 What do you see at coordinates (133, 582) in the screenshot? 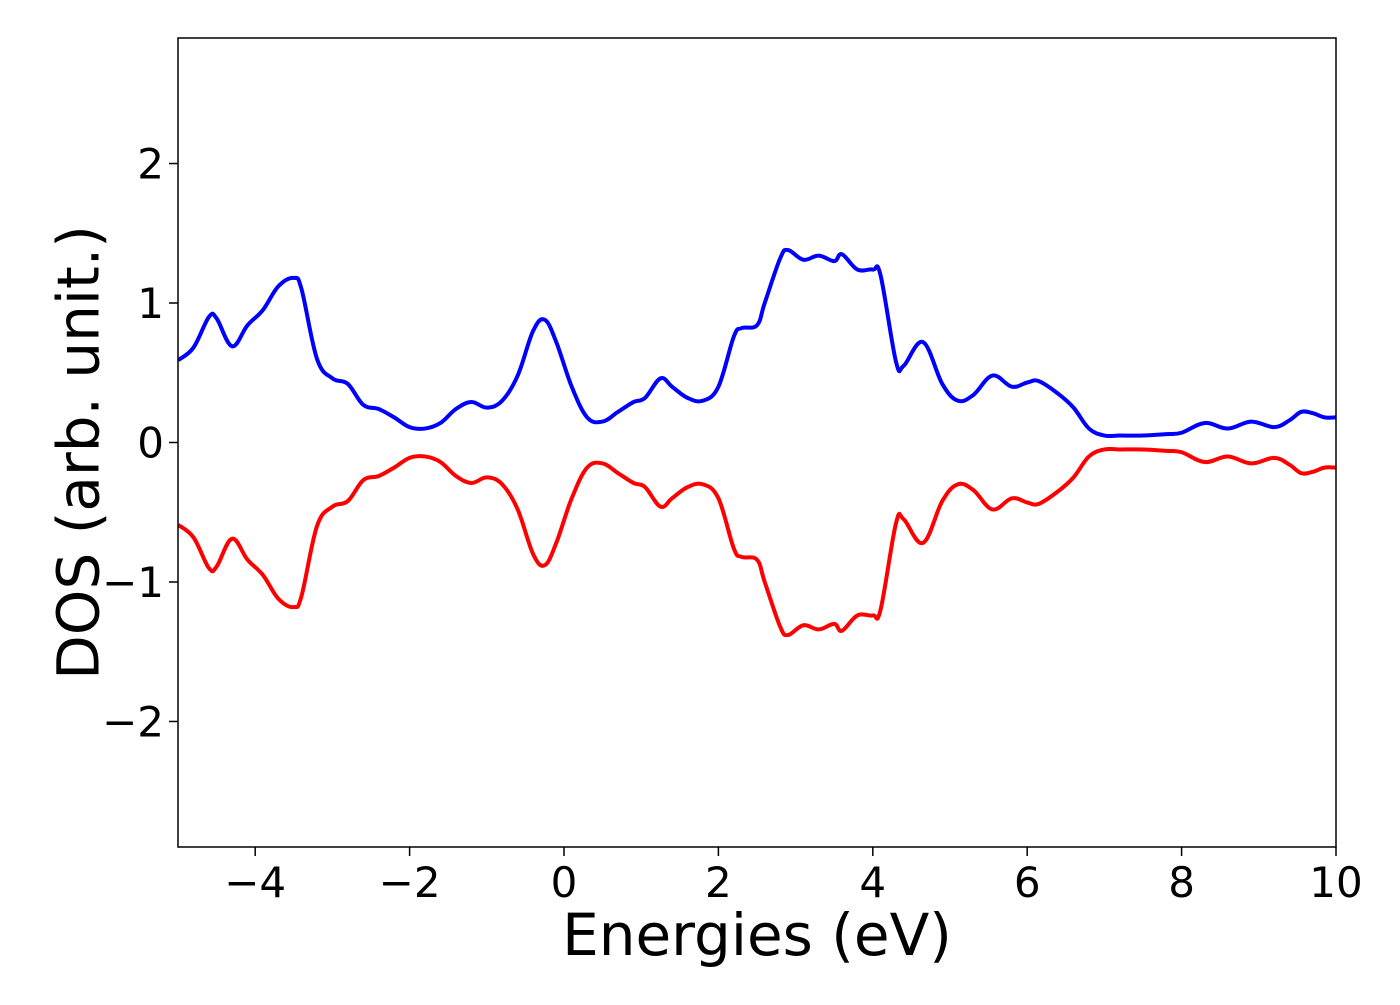
I see `y-tick-label: −1` at bounding box center [133, 582].